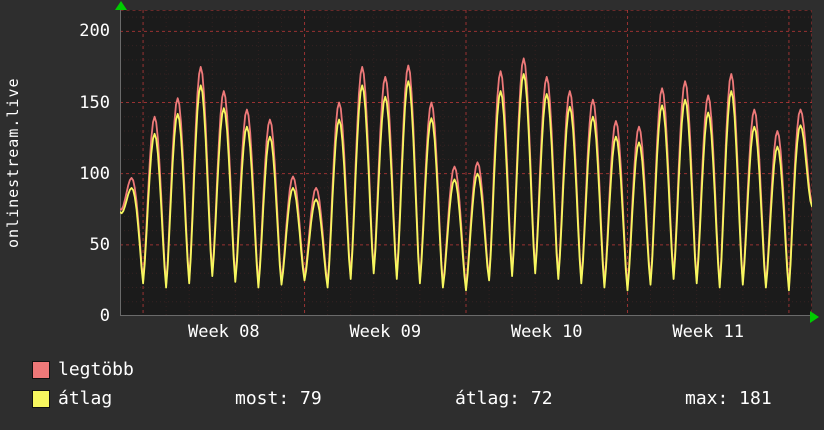  What do you see at coordinates (94, 102) in the screenshot?
I see `y-tick-label: 150` at bounding box center [94, 102].